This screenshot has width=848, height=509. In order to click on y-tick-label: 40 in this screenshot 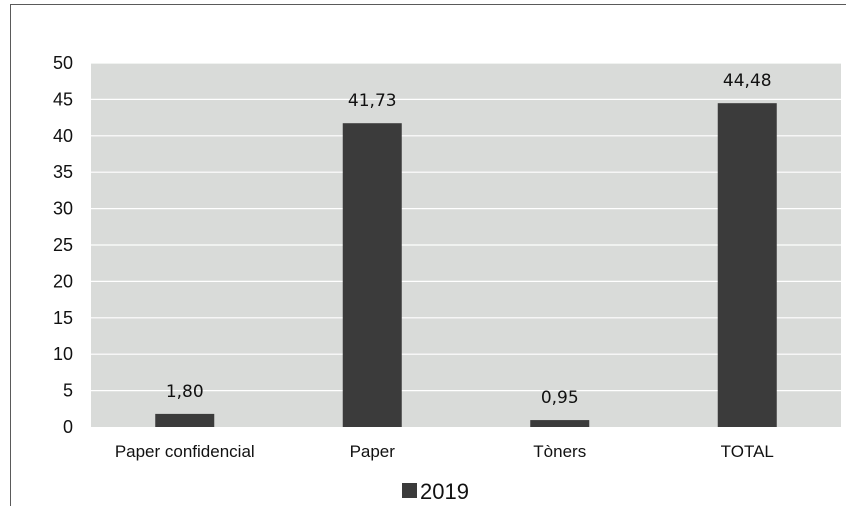, I will do `click(63, 136)`.